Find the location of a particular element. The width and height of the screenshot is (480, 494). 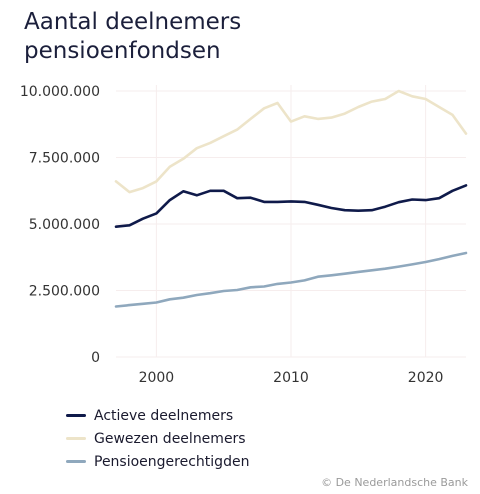

legend-swatch-gewezen is located at coordinates (76, 438).